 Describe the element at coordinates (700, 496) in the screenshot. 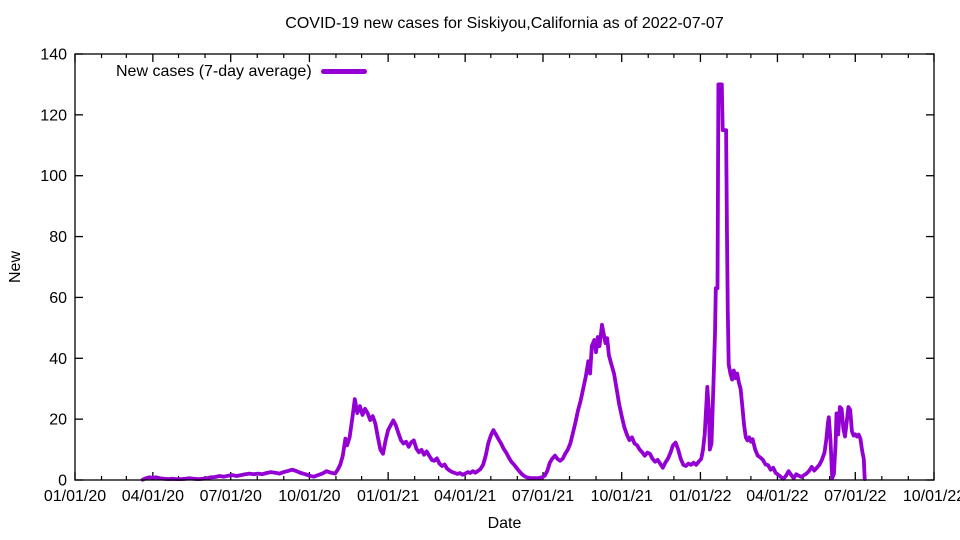

I see `x-tick-label: 01/01/22` at that location.